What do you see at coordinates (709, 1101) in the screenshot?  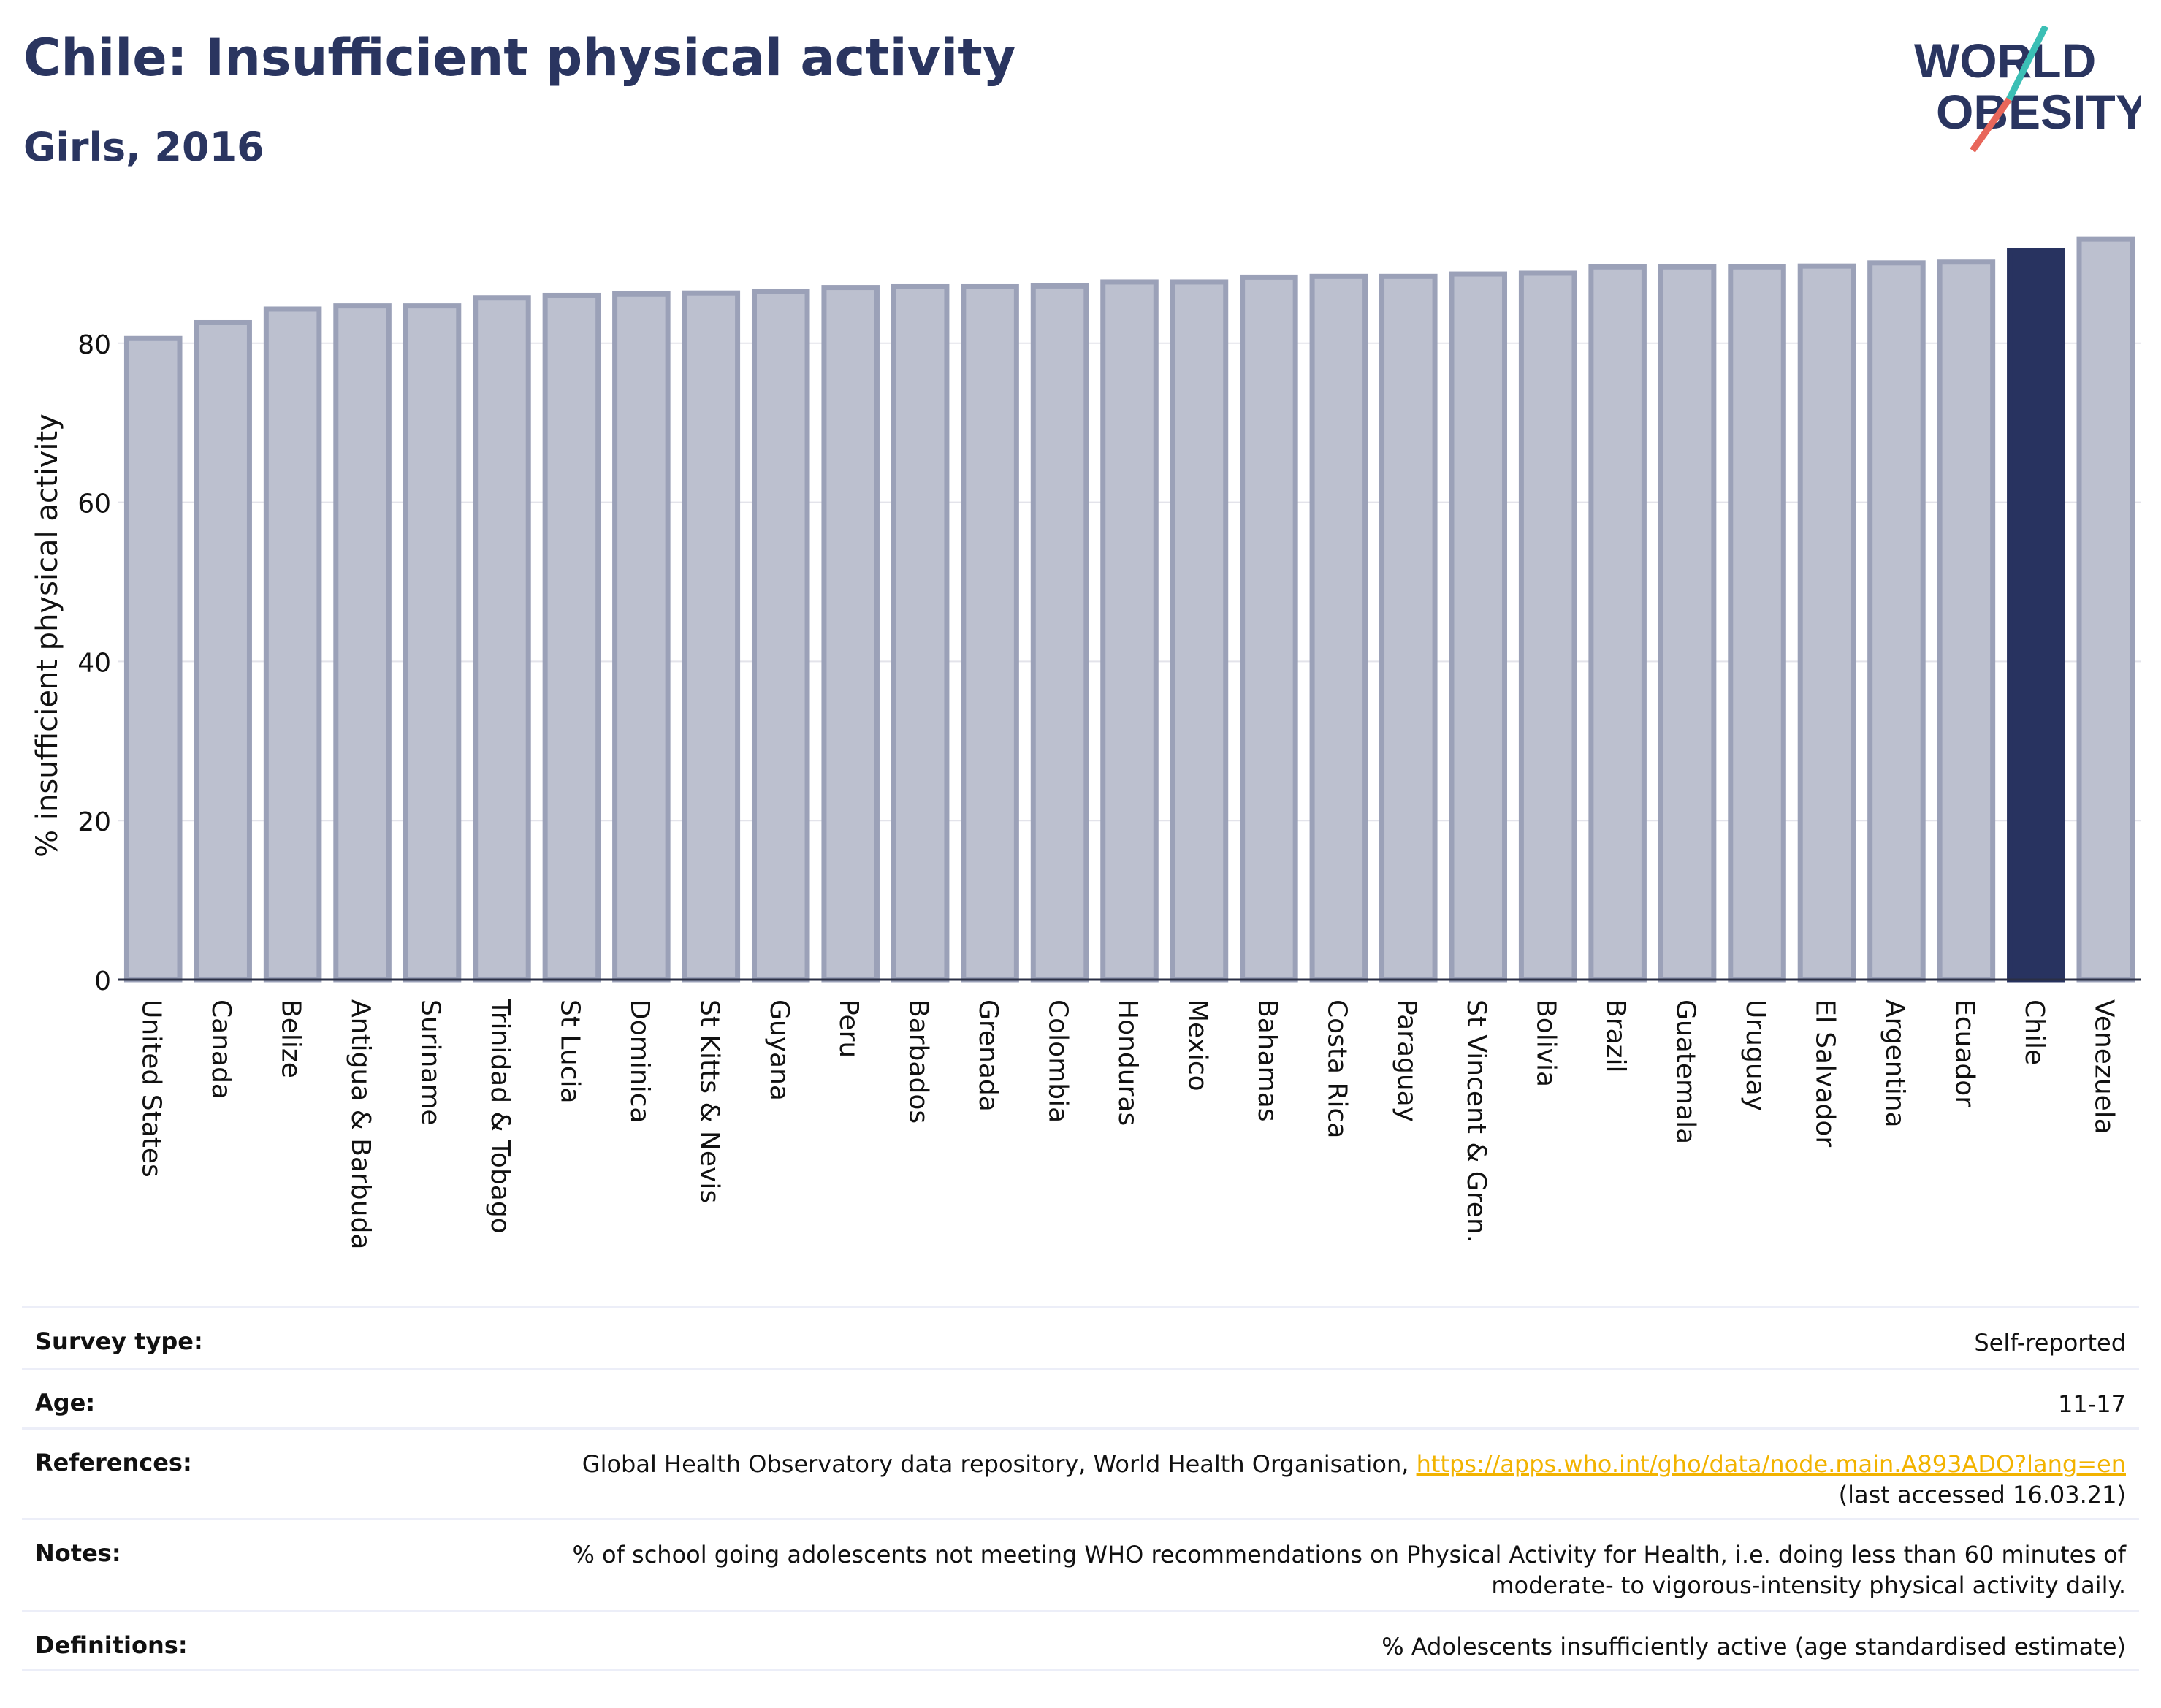 I see `x-tick-label: St Kitts & Nevis` at bounding box center [709, 1101].